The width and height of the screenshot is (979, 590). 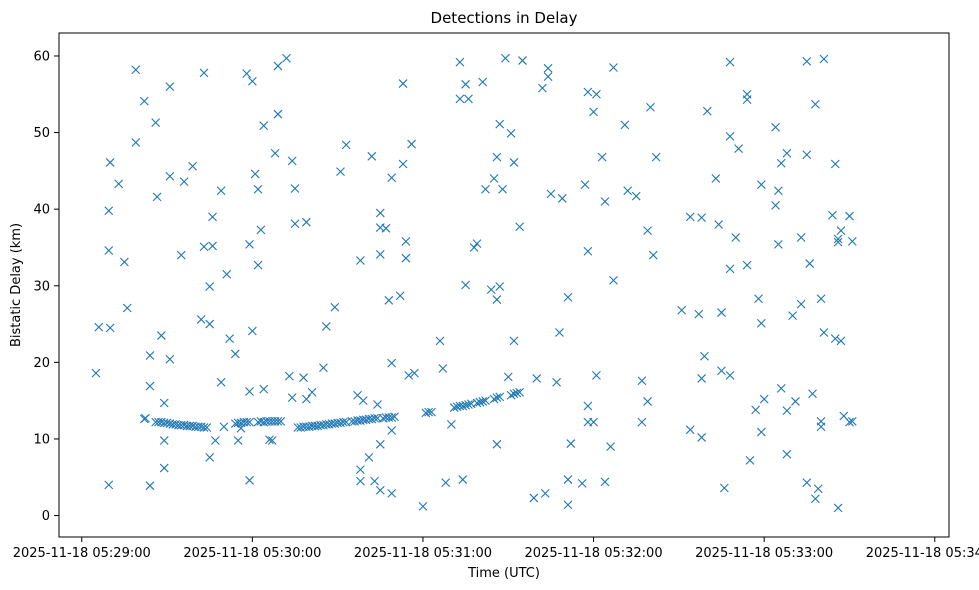 I want to click on chart-title: Detections in Delay, so click(x=504, y=18).